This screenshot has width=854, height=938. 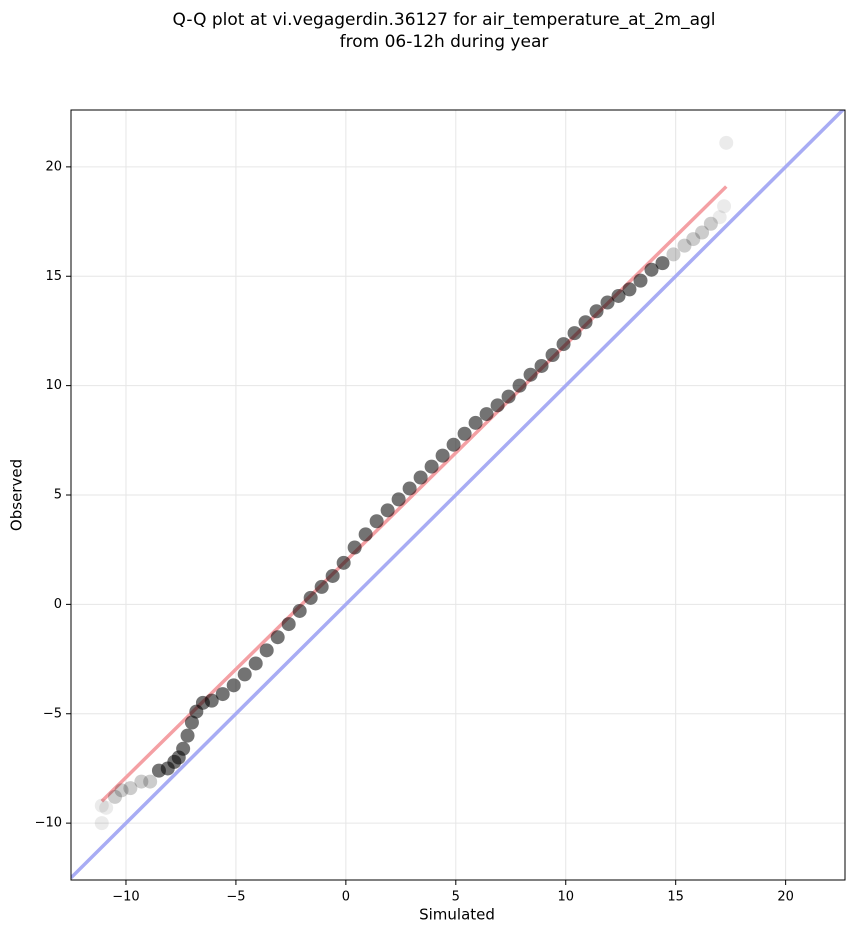 I want to click on x-tick-label: 10, so click(x=565, y=897).